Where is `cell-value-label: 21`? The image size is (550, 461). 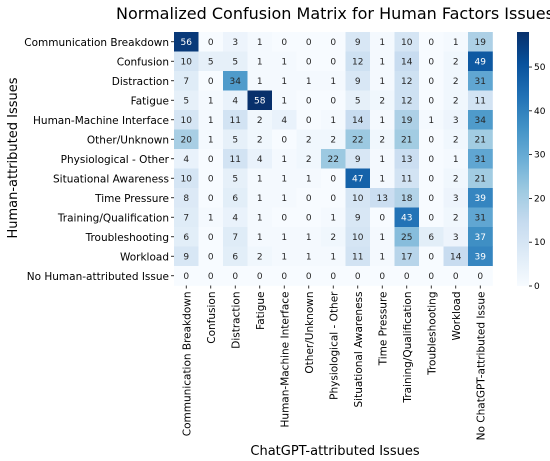
cell-value-label: 21 is located at coordinates (480, 179).